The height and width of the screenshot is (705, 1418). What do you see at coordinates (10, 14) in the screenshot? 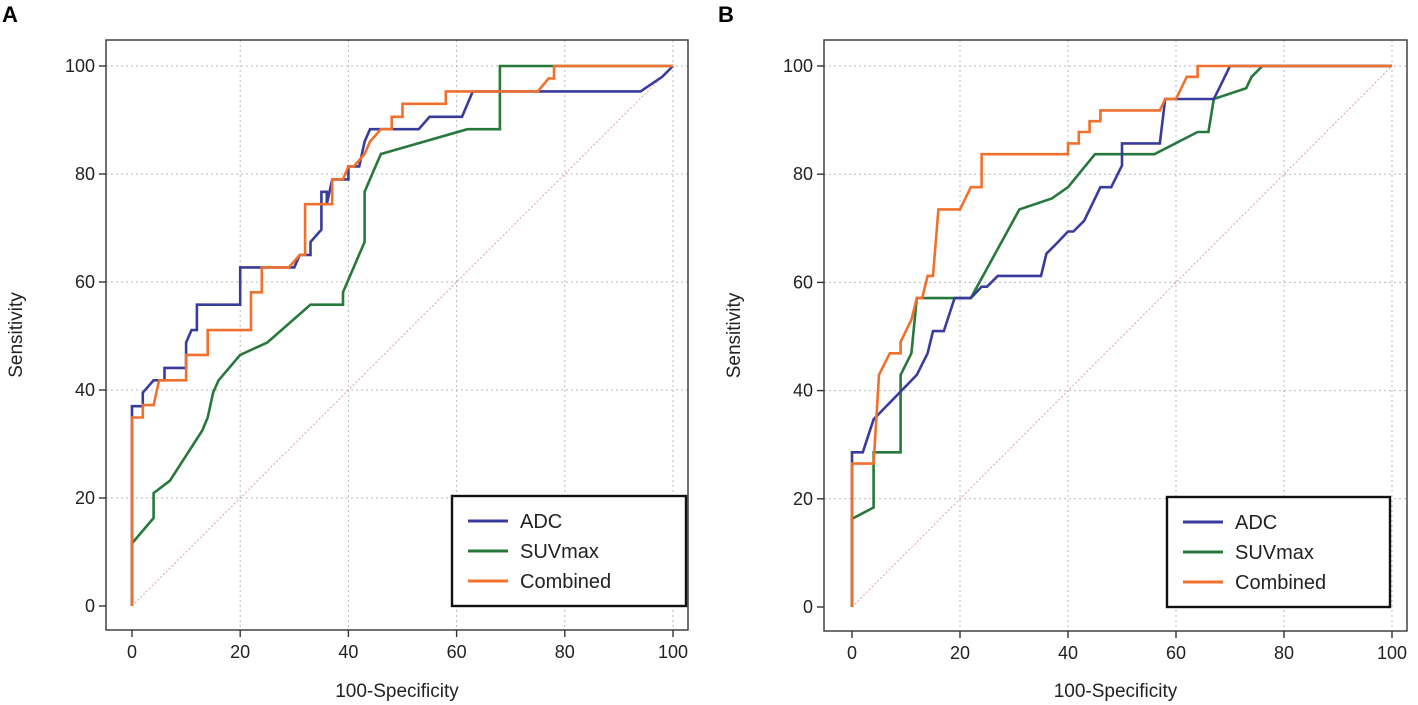
I see `panel-letter: A` at bounding box center [10, 14].